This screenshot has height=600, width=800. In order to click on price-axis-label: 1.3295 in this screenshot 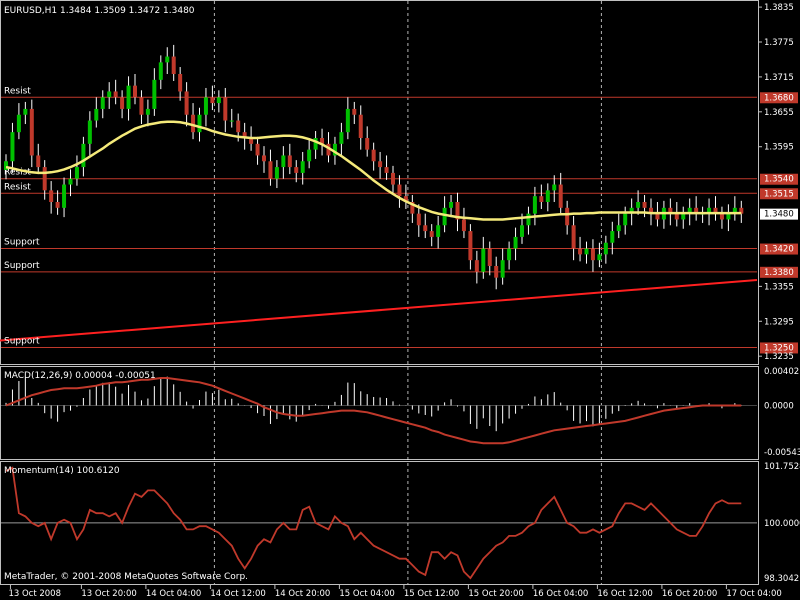, I will do `click(779, 322)`.